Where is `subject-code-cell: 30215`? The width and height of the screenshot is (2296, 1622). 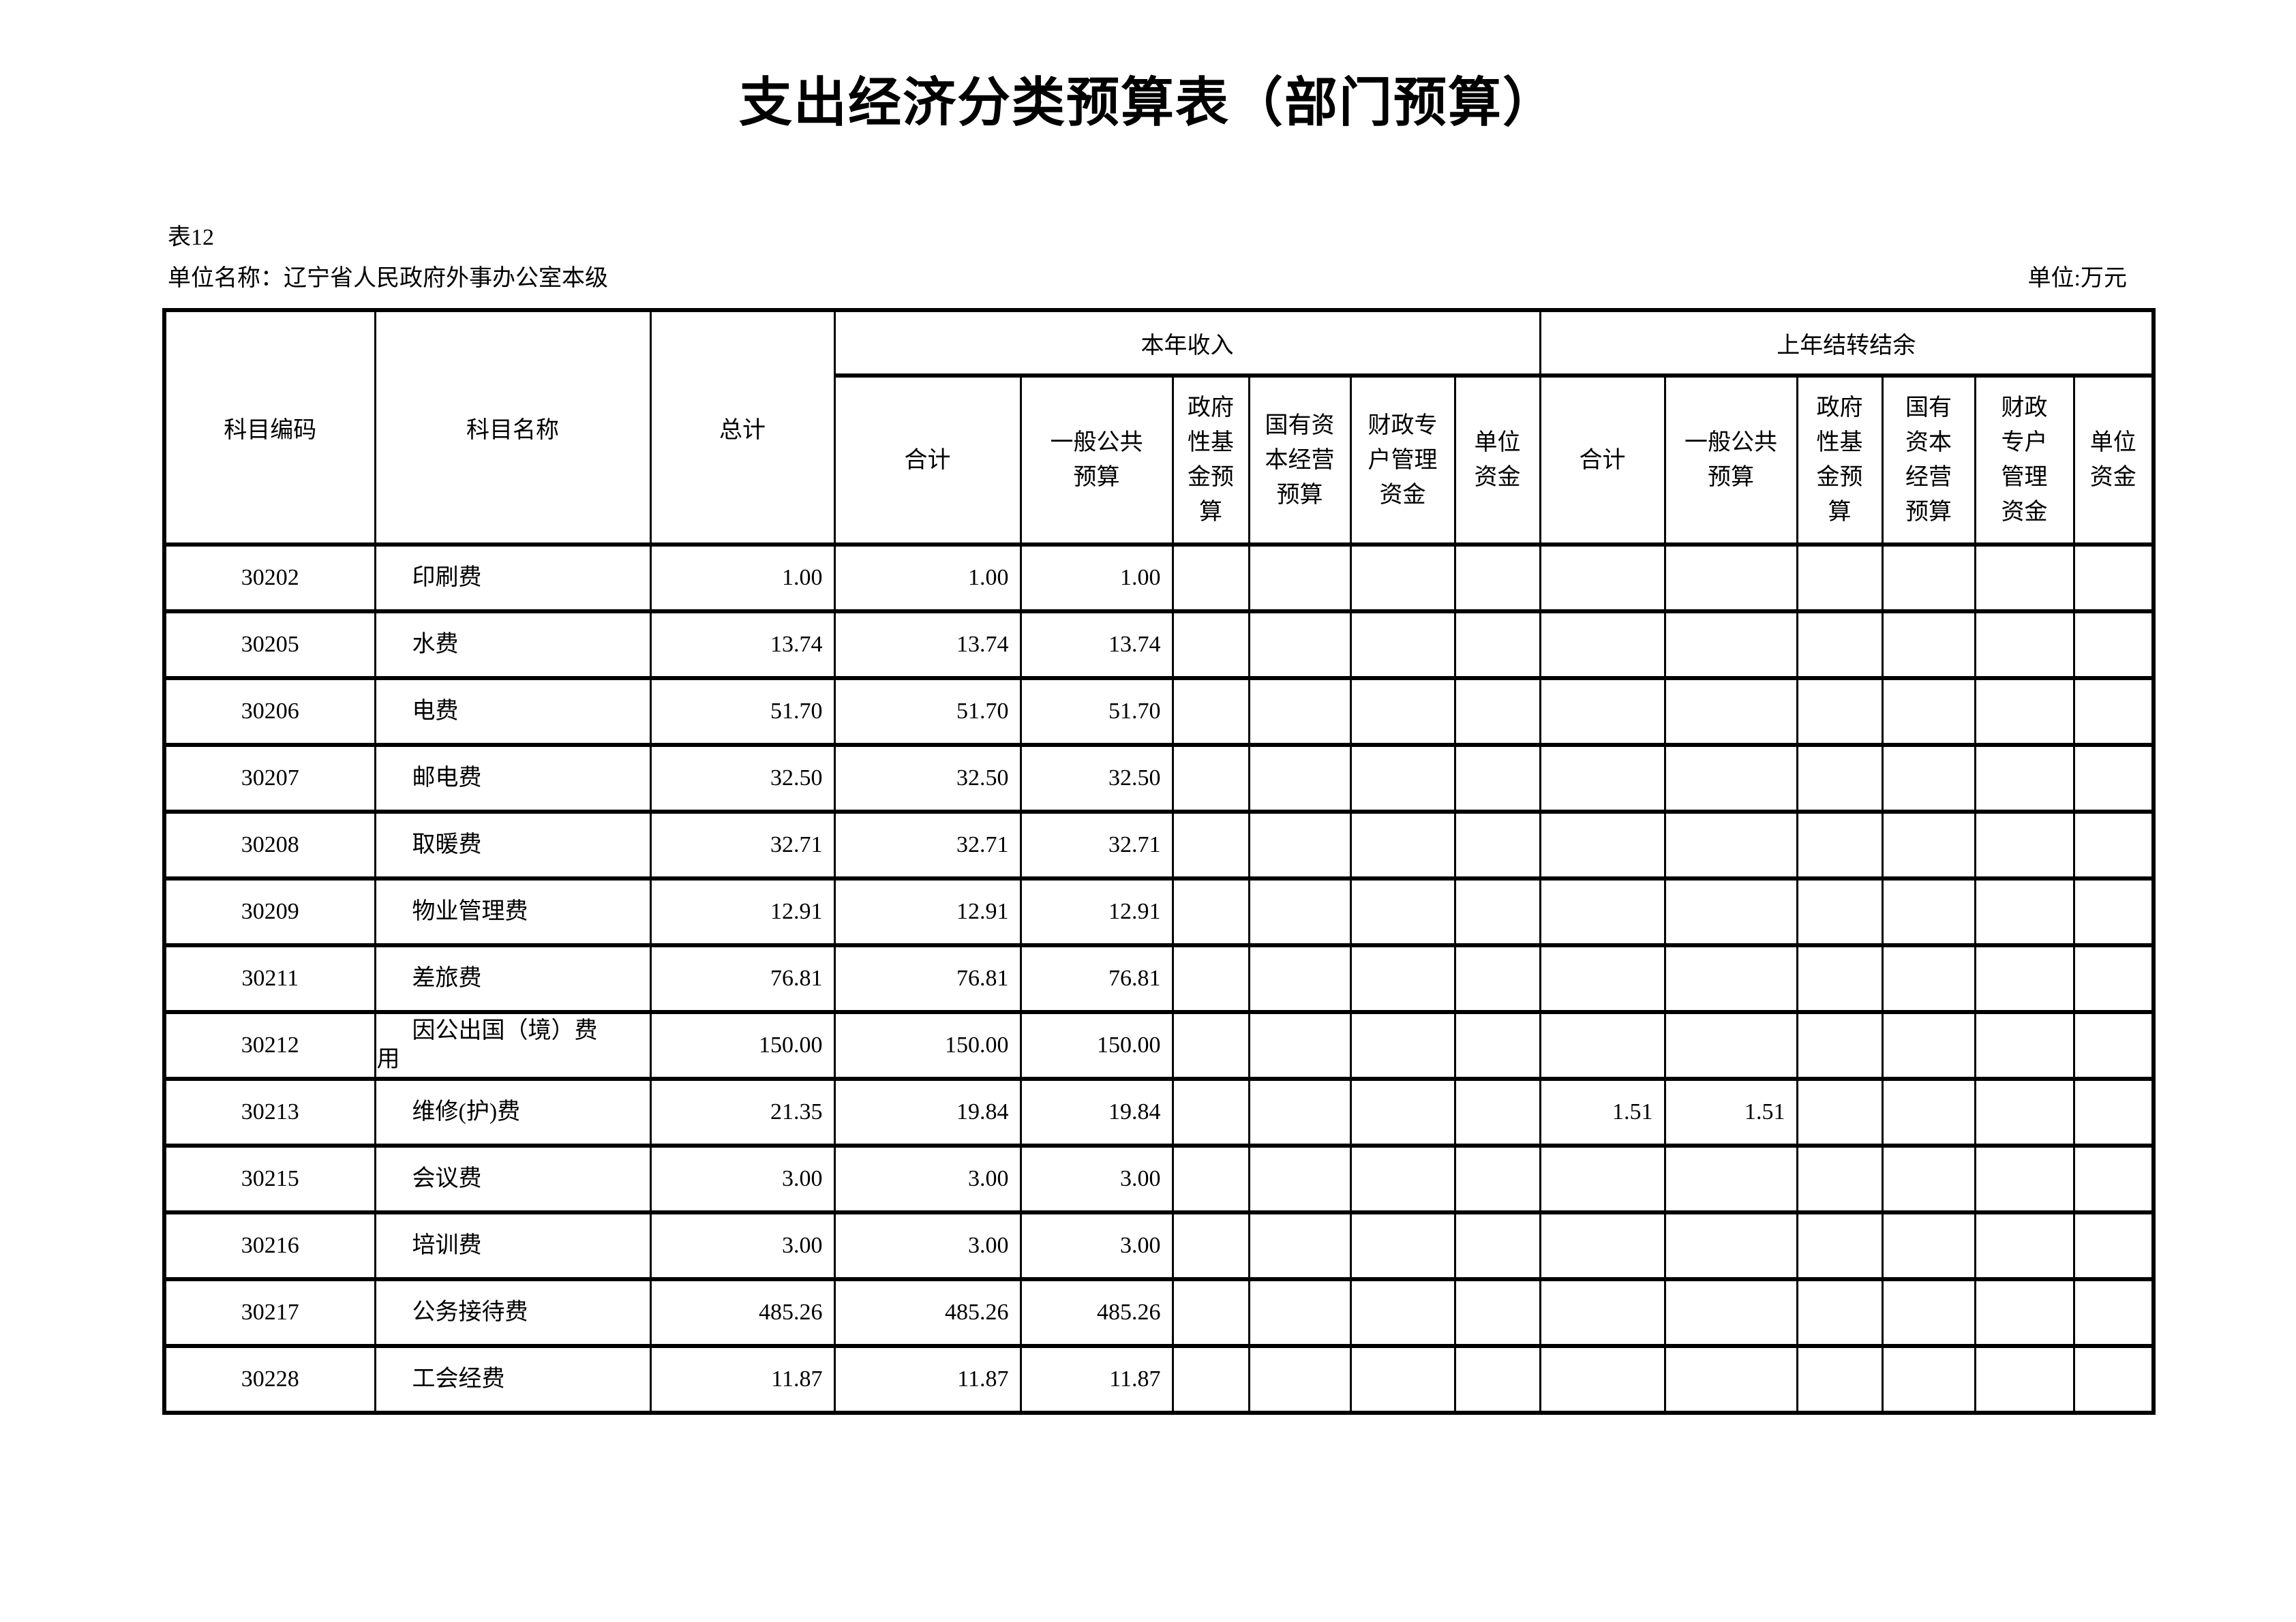 subject-code-cell: 30215 is located at coordinates (269, 1179).